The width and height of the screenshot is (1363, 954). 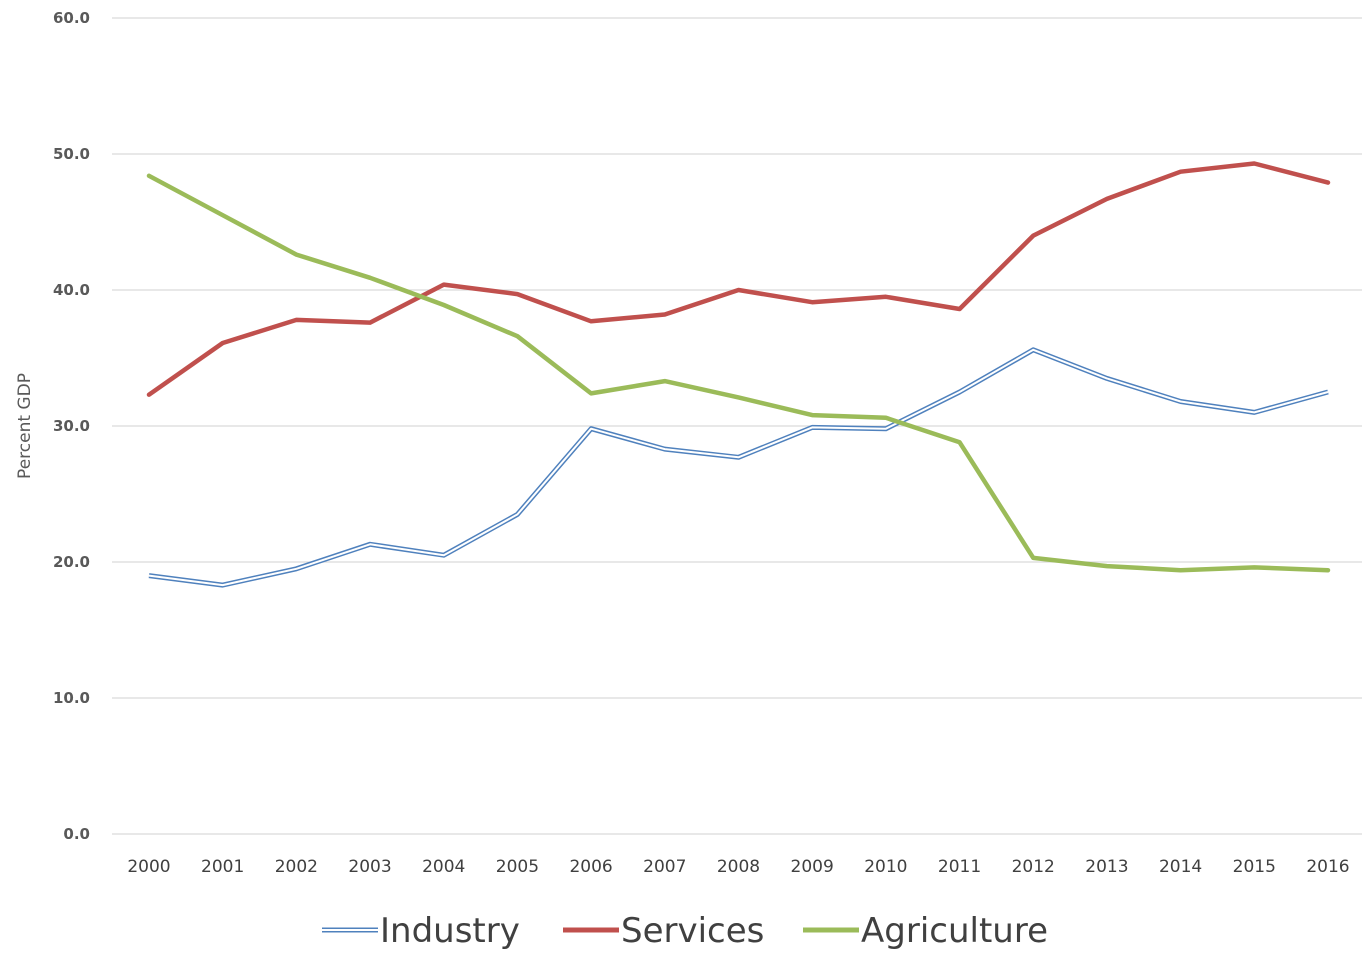 What do you see at coordinates (517, 867) in the screenshot?
I see `x-tick-label: 2005` at bounding box center [517, 867].